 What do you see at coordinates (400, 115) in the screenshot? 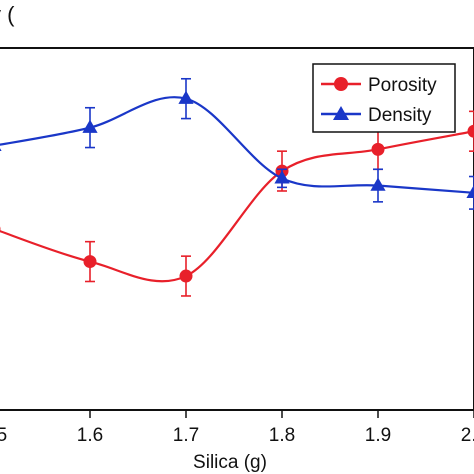
I see `legend-density-label: Density` at bounding box center [400, 115].